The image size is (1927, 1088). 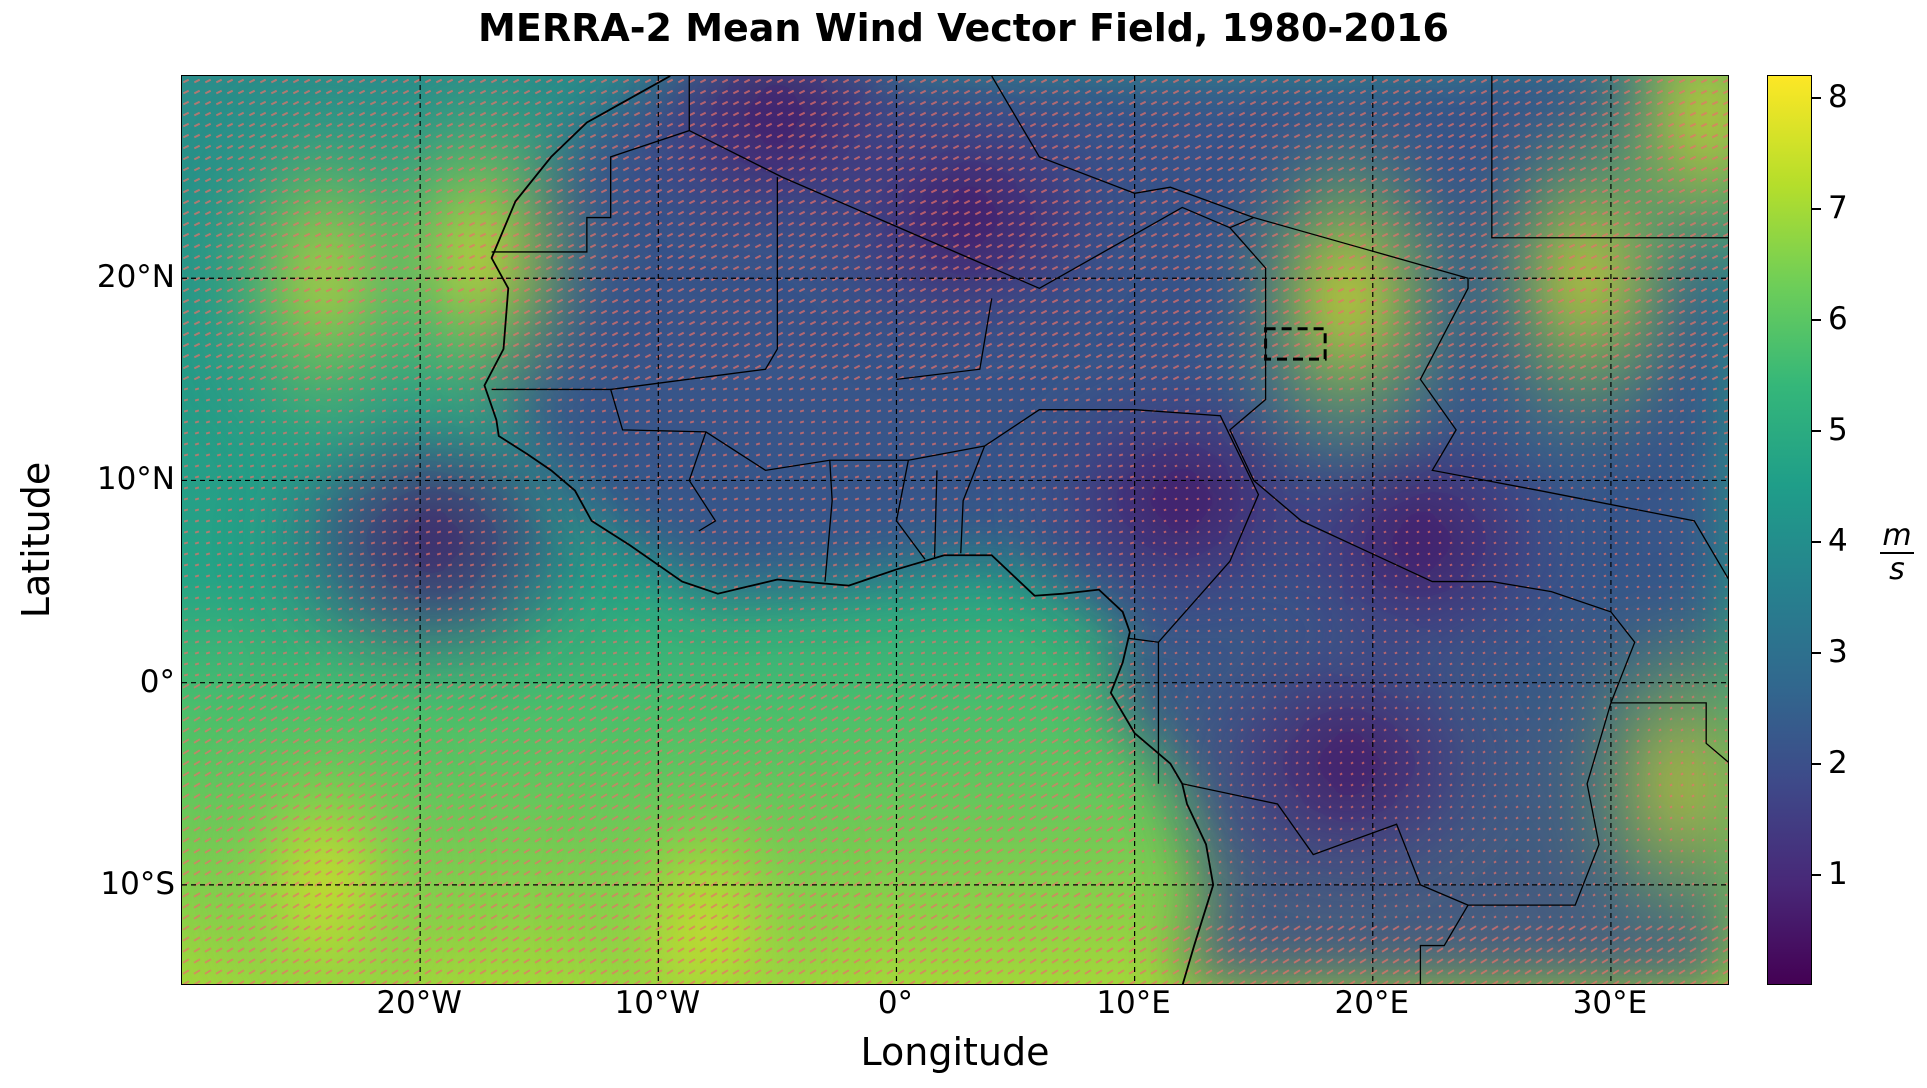 I want to click on y-tick-label: 10°S, so click(x=137, y=883).